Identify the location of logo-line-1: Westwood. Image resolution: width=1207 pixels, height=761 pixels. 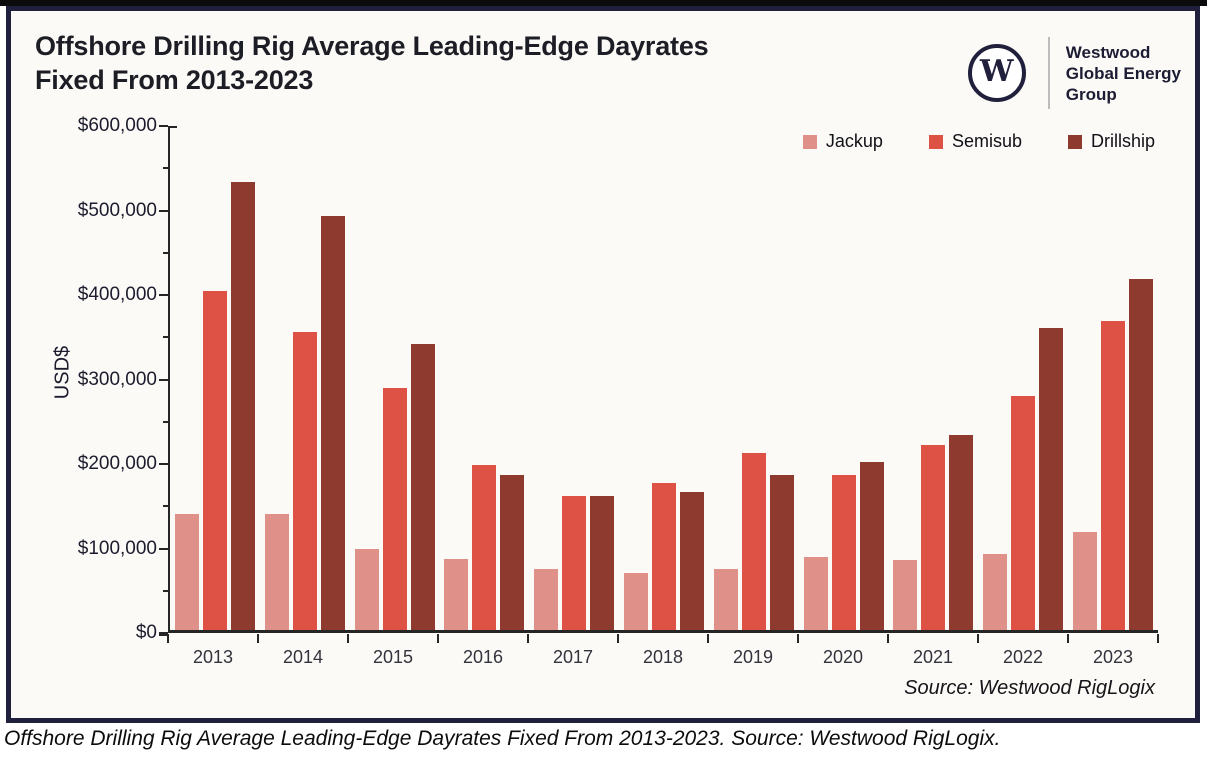
(1108, 52).